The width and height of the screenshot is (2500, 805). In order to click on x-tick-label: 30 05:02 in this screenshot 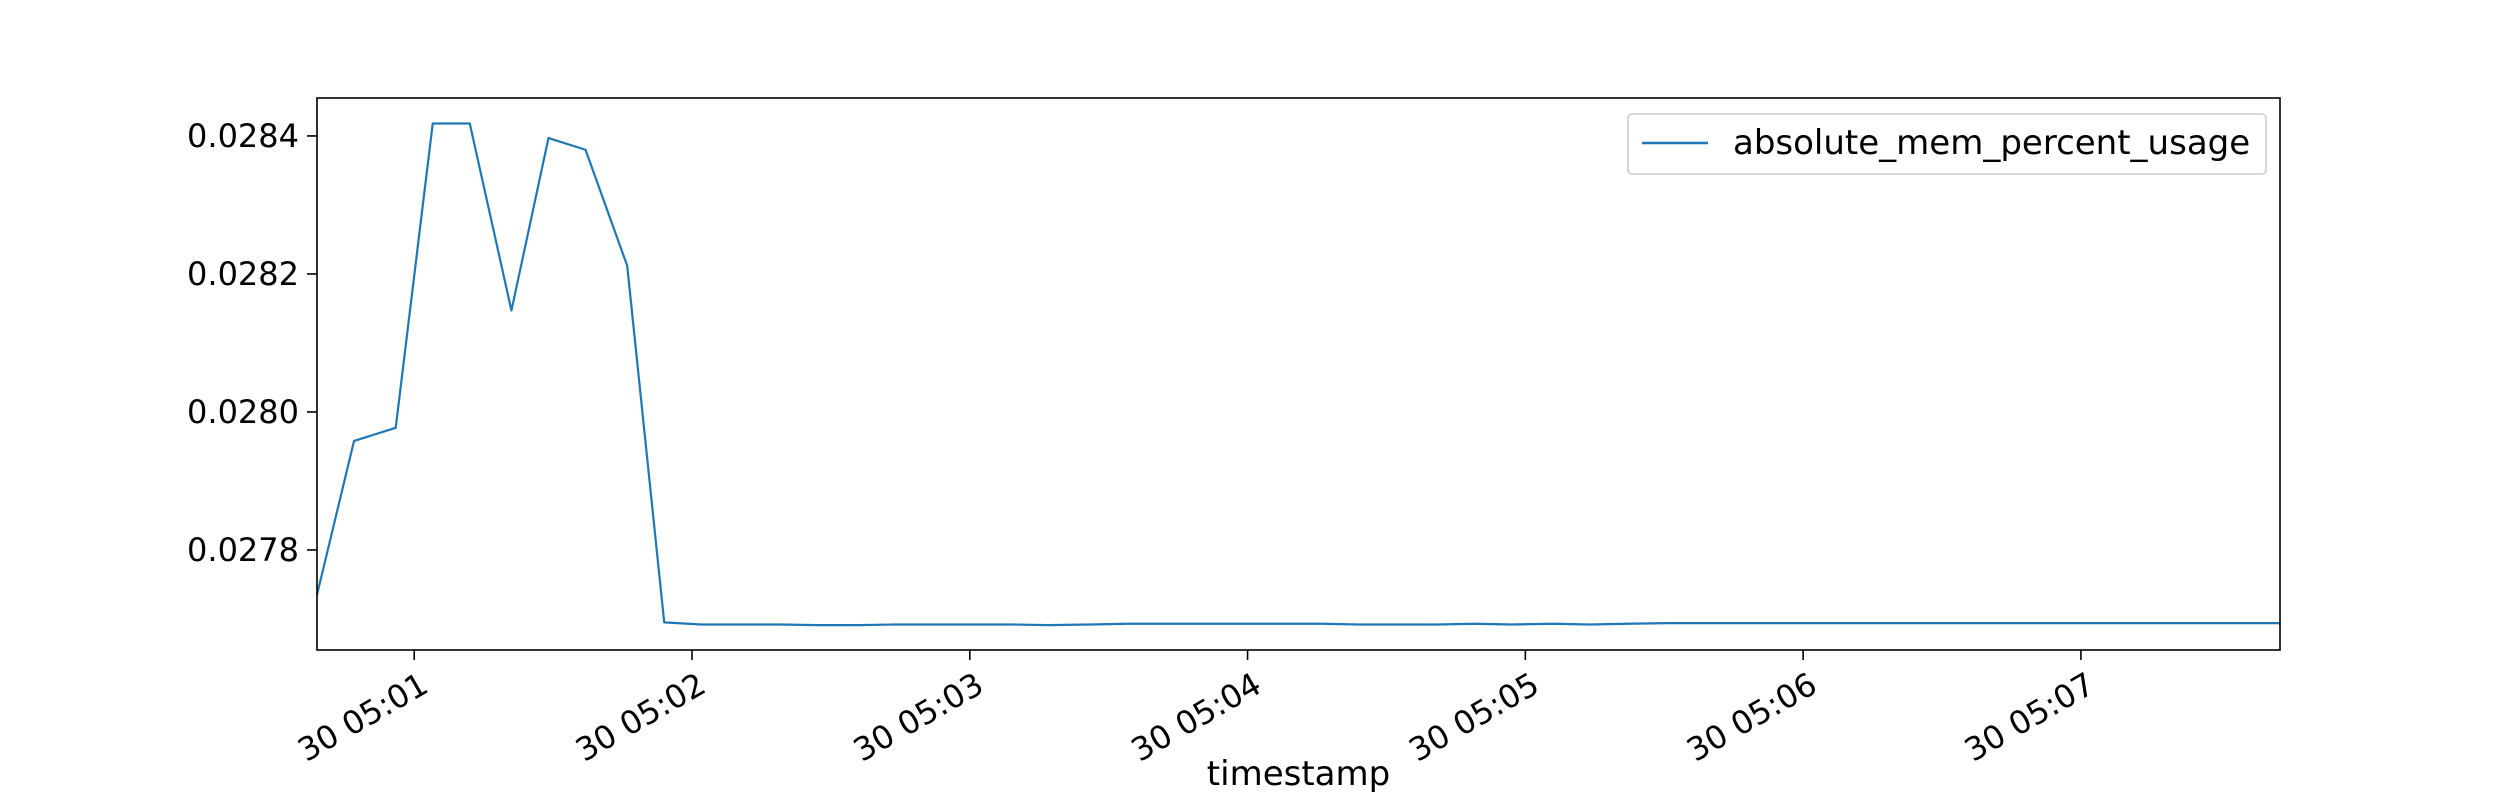, I will do `click(640, 717)`.